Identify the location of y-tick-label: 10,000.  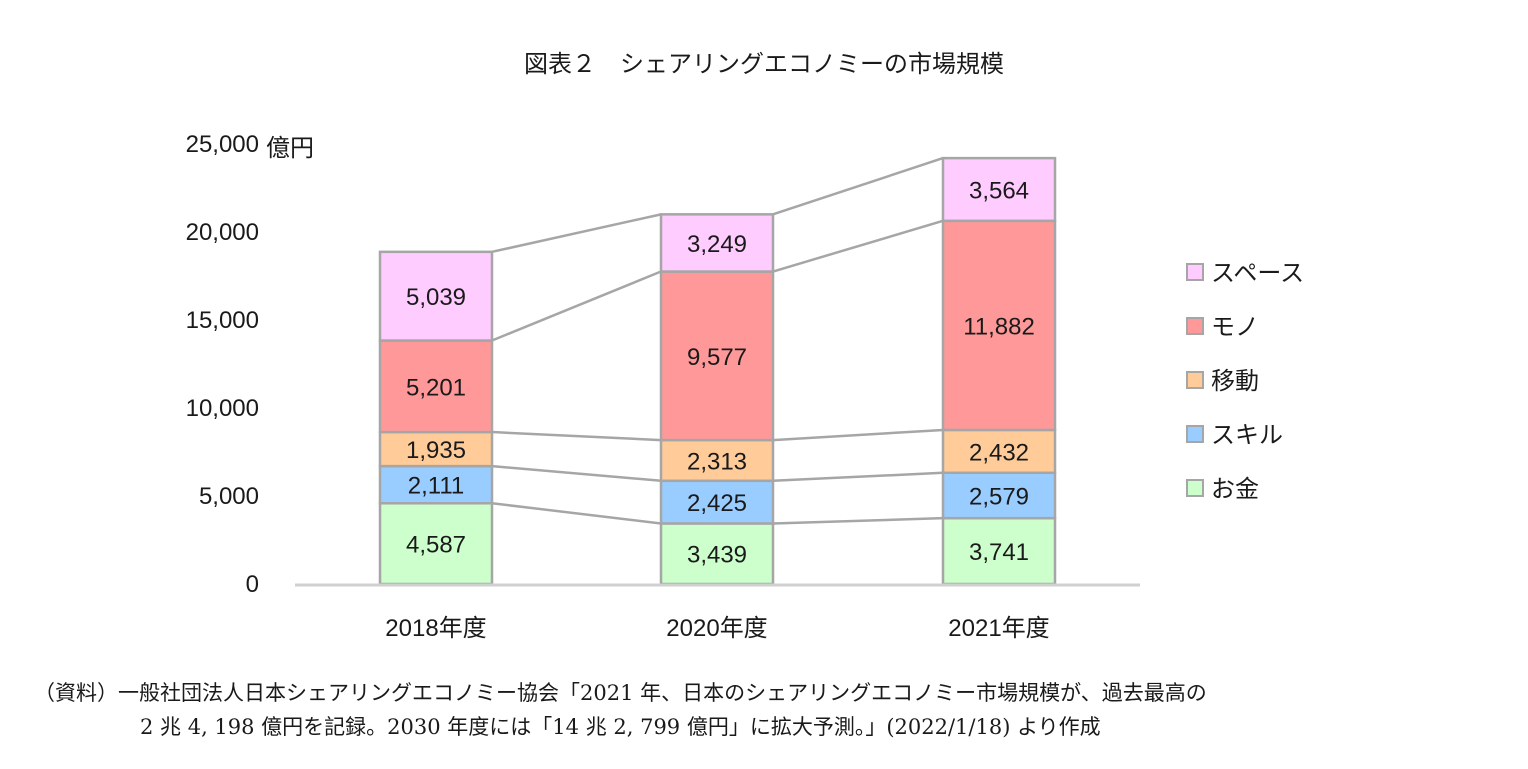
(222, 408).